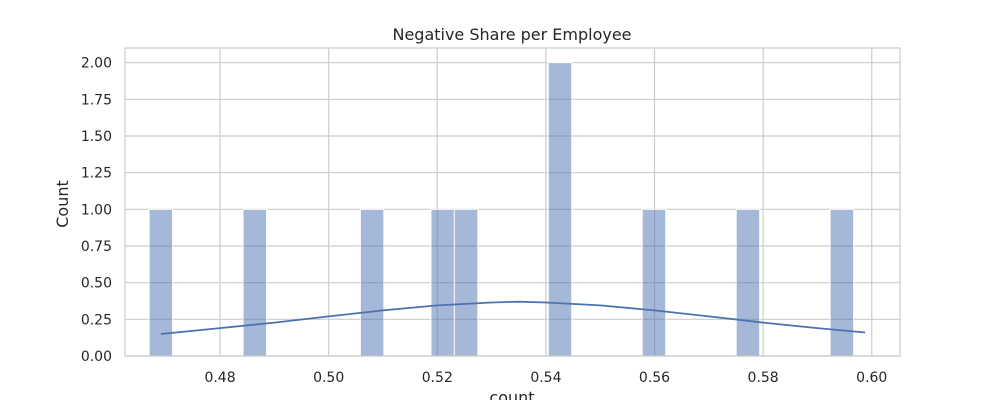 The image size is (1000, 400). Describe the element at coordinates (219, 378) in the screenshot. I see `x-tick-label-0: 0.48` at that location.